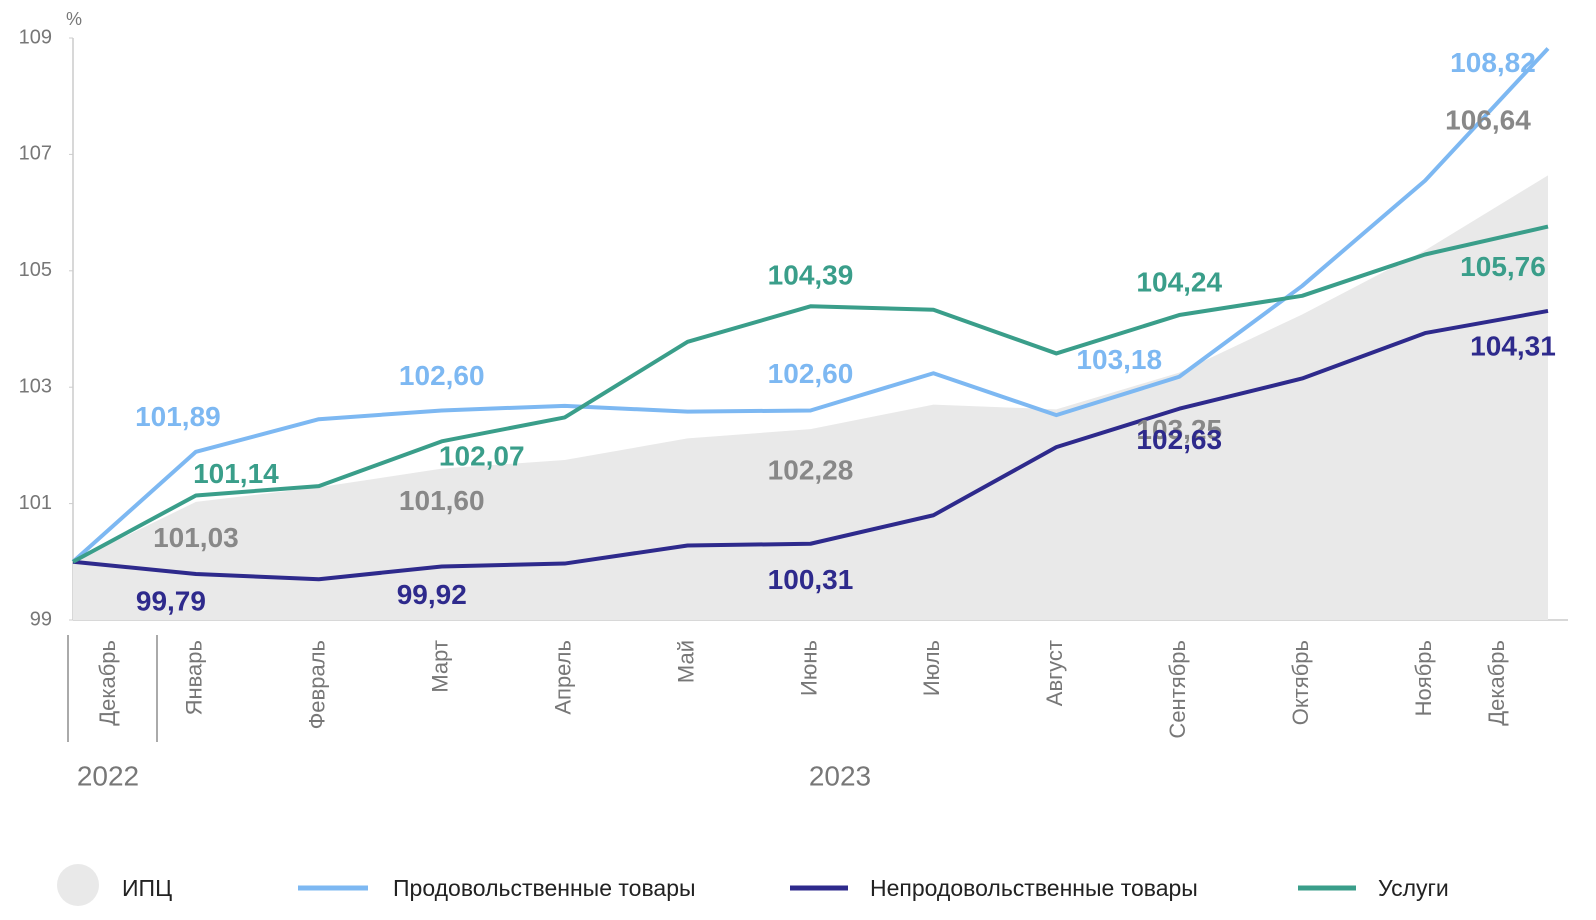 This screenshot has width=1596, height=920. Describe the element at coordinates (1034, 888) in the screenshot. I see `legend-label: Непродовольственные товары` at that location.